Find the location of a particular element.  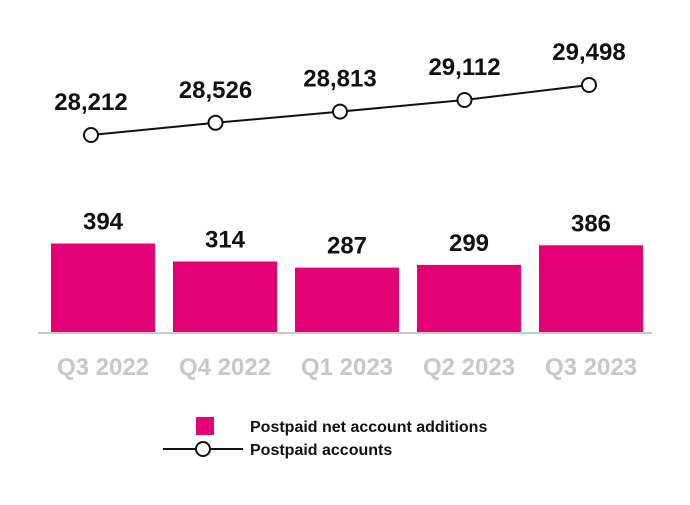

line-value-label: 28,212 is located at coordinates (90, 102).